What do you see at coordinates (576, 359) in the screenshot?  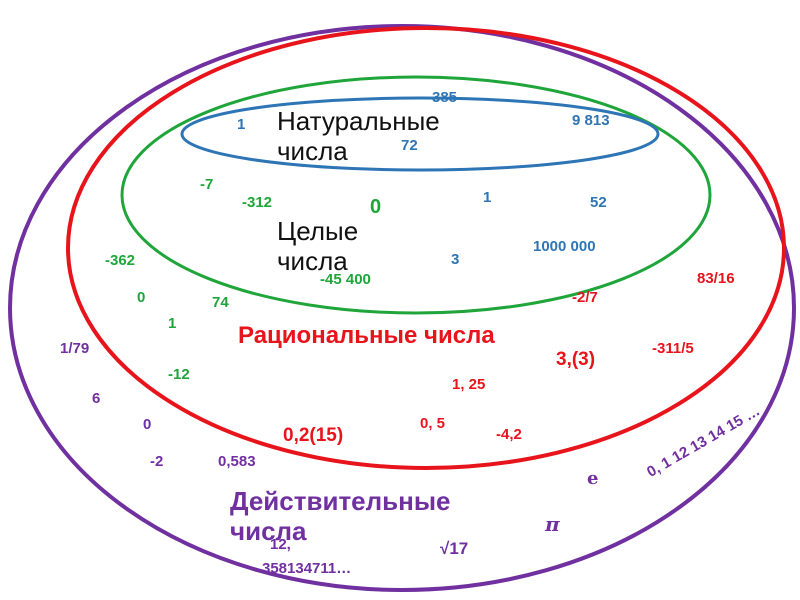 I see `rational-number: 3,(3)` at bounding box center [576, 359].